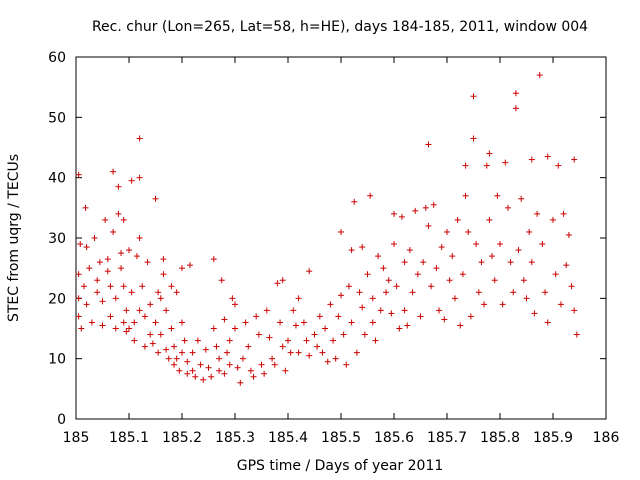  What do you see at coordinates (447, 251) in the screenshot?
I see `x-tick: 185.7` at bounding box center [447, 251].